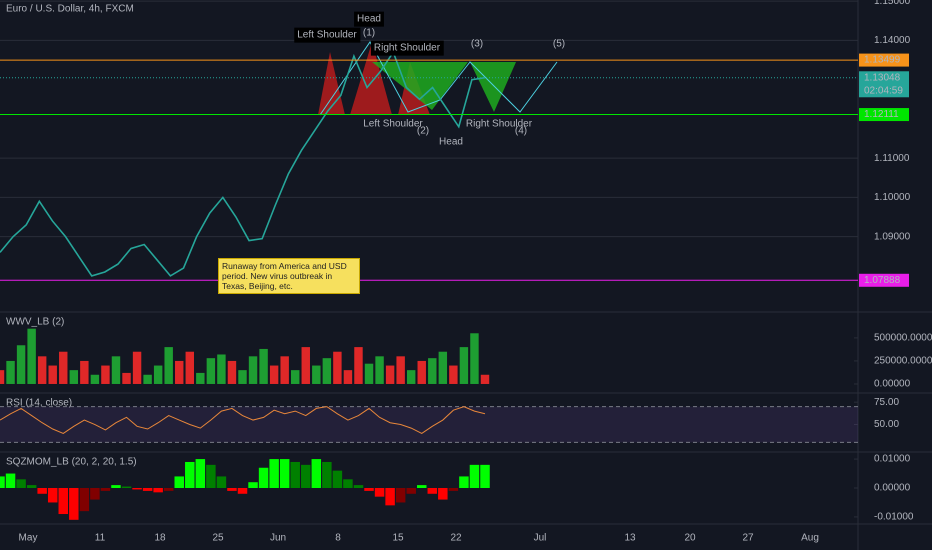  What do you see at coordinates (456, 538) in the screenshot?
I see `x-tick-label: 22` at bounding box center [456, 538].